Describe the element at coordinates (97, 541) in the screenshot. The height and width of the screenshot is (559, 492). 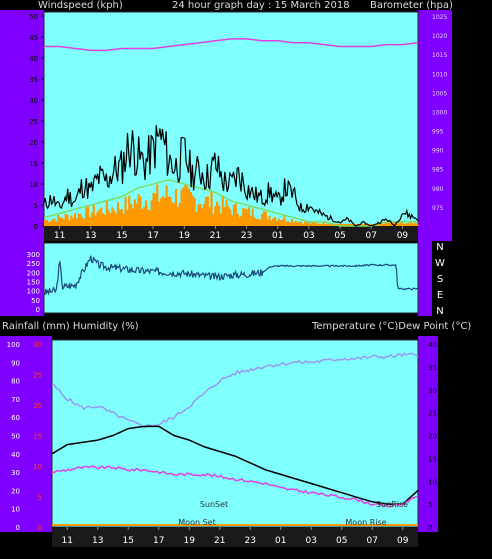
I see `time-tick-label: 13` at that location.